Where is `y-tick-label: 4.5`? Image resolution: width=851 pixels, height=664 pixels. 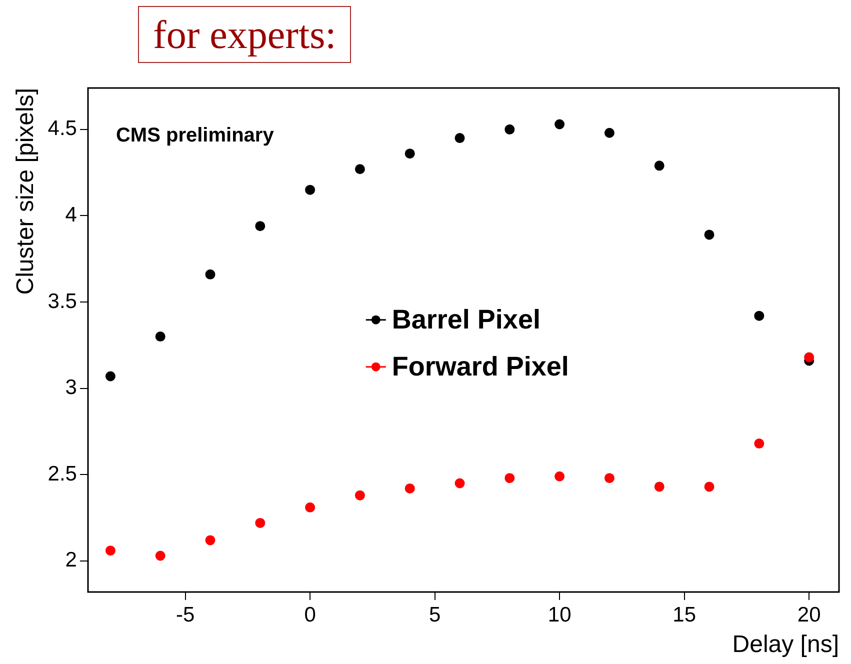
y-tick-label: 4.5 is located at coordinates (62, 128).